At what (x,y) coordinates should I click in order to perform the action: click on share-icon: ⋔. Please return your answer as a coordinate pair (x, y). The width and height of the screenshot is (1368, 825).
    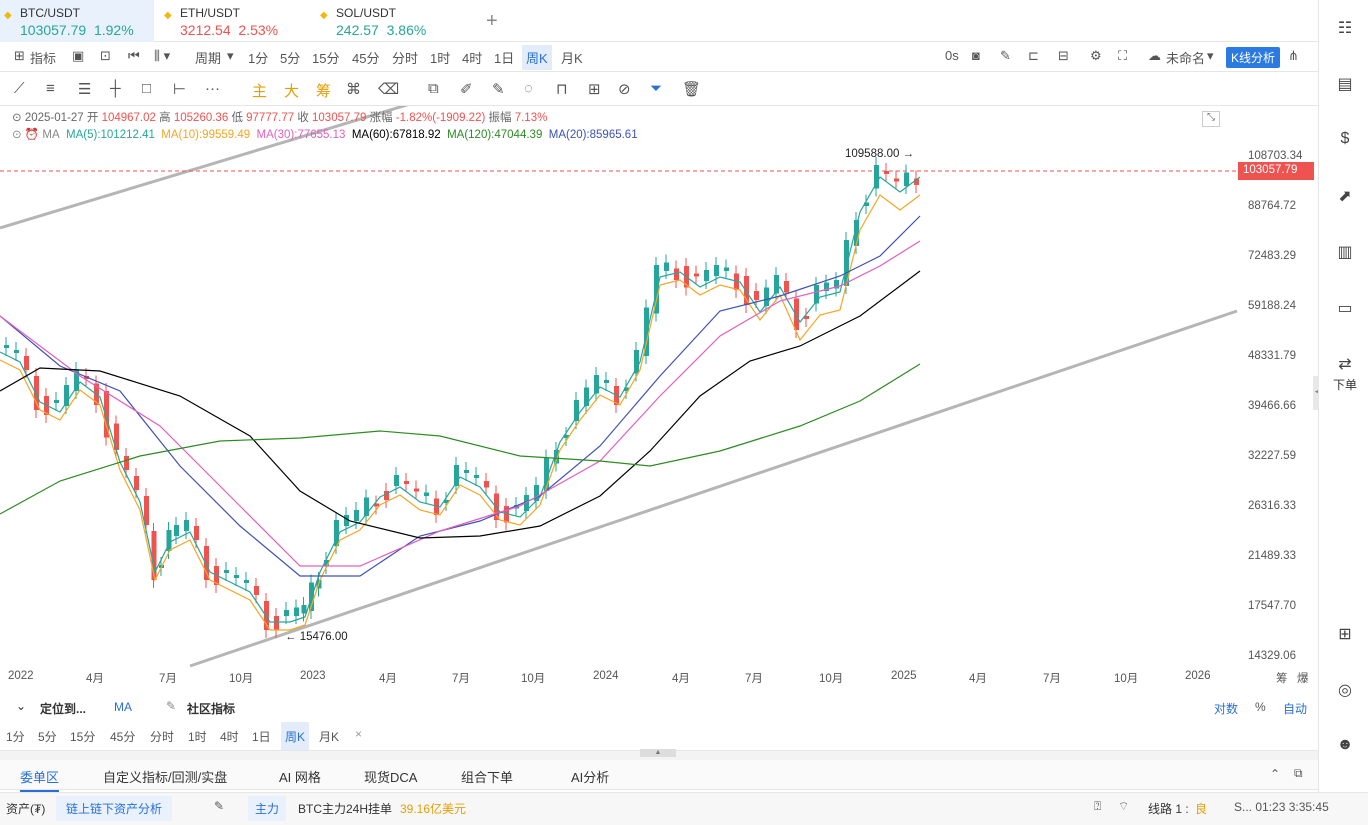
    Looking at the image, I should click on (1293, 55).